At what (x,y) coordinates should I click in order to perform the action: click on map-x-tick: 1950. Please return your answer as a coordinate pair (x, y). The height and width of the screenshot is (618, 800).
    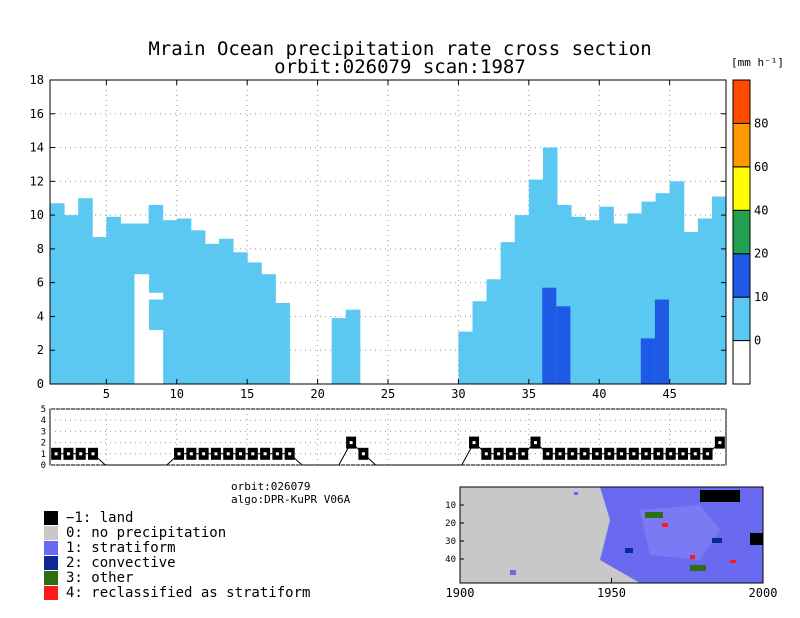
    Looking at the image, I should click on (611, 593).